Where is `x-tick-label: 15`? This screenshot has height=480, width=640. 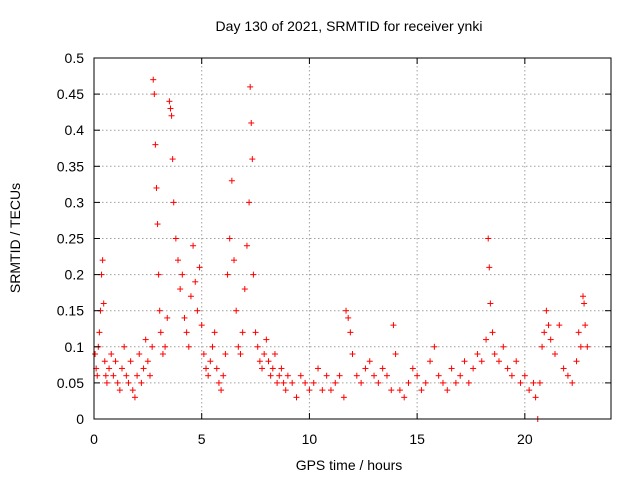
x-tick-label: 15 is located at coordinates (417, 439).